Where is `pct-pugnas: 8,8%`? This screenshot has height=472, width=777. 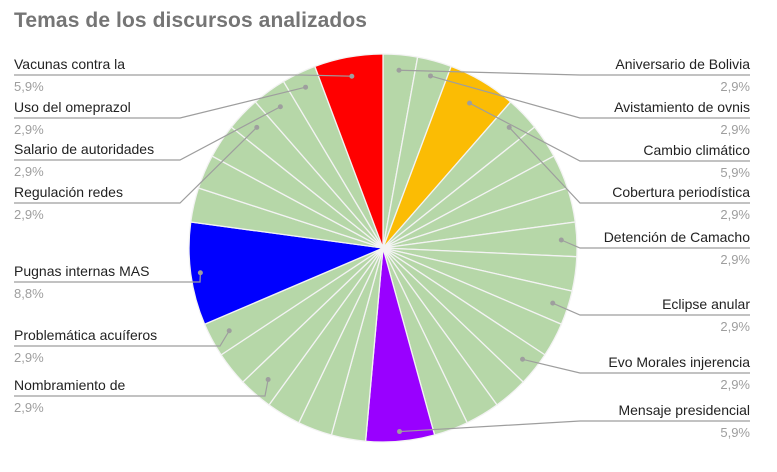 pct-pugnas: 8,8% is located at coordinates (29, 293).